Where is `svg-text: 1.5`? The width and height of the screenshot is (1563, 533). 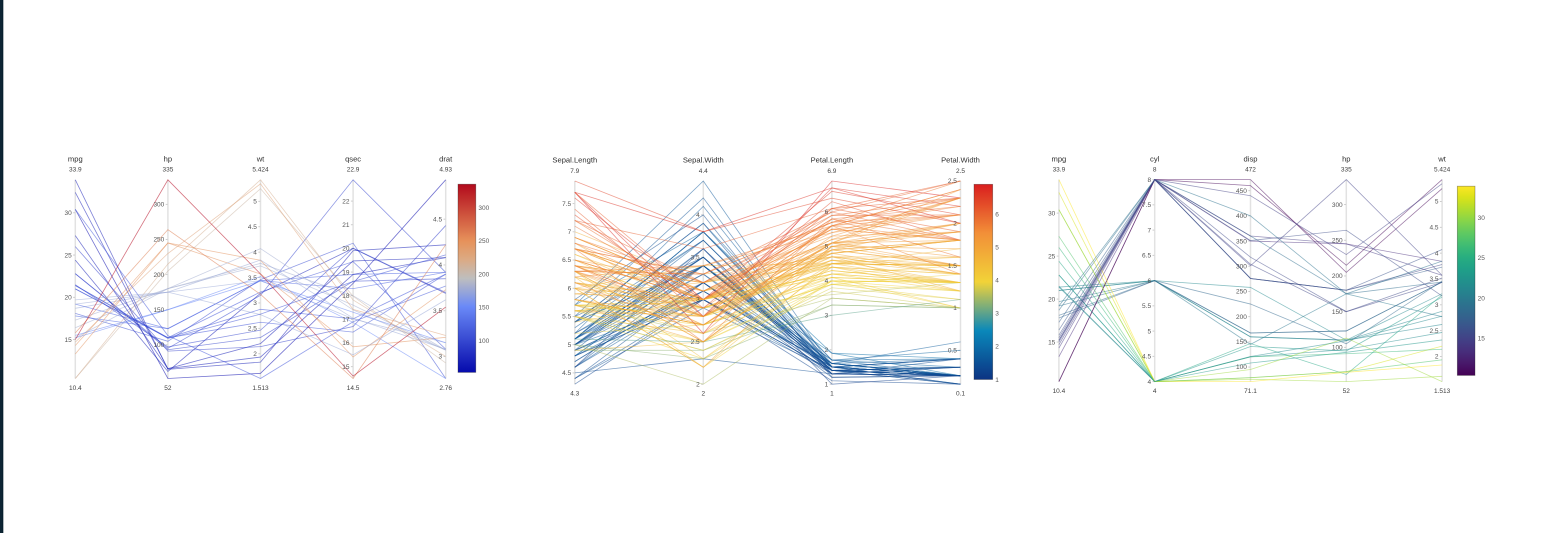
svg-text: 1.5 is located at coordinates (952, 266).